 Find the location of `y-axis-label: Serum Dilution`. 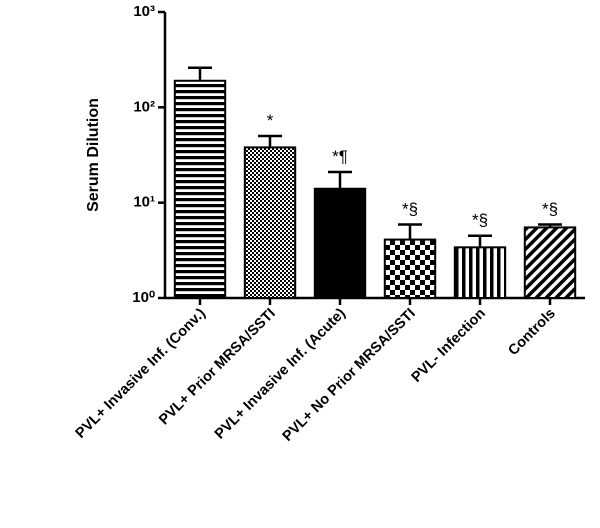

y-axis-label: Serum Dilution is located at coordinates (93, 155).